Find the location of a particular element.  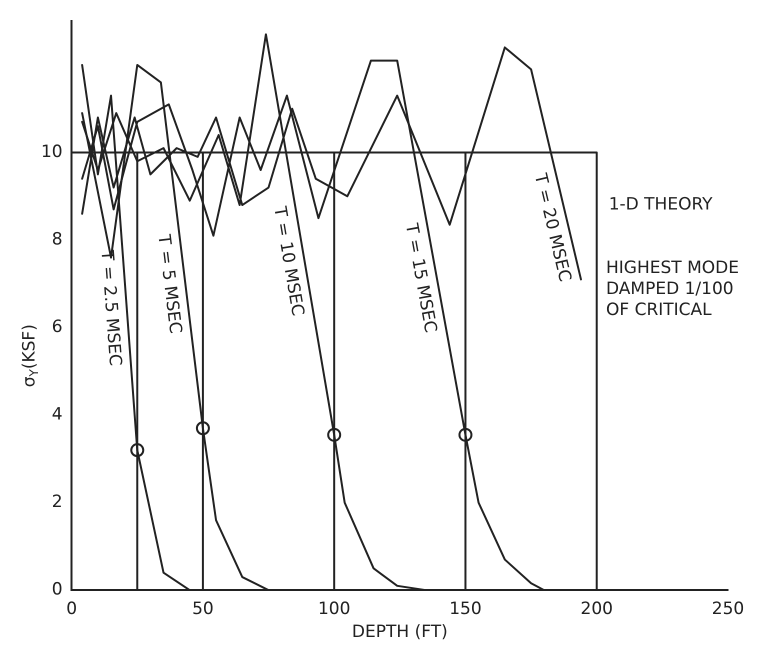

y-tick-label: 10 is located at coordinates (51, 152).